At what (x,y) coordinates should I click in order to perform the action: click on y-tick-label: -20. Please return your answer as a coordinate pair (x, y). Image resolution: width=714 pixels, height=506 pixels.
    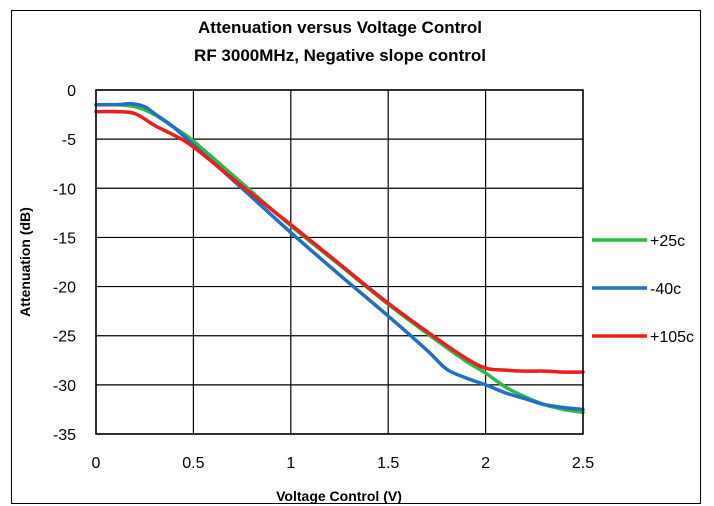
    Looking at the image, I should click on (64, 288).